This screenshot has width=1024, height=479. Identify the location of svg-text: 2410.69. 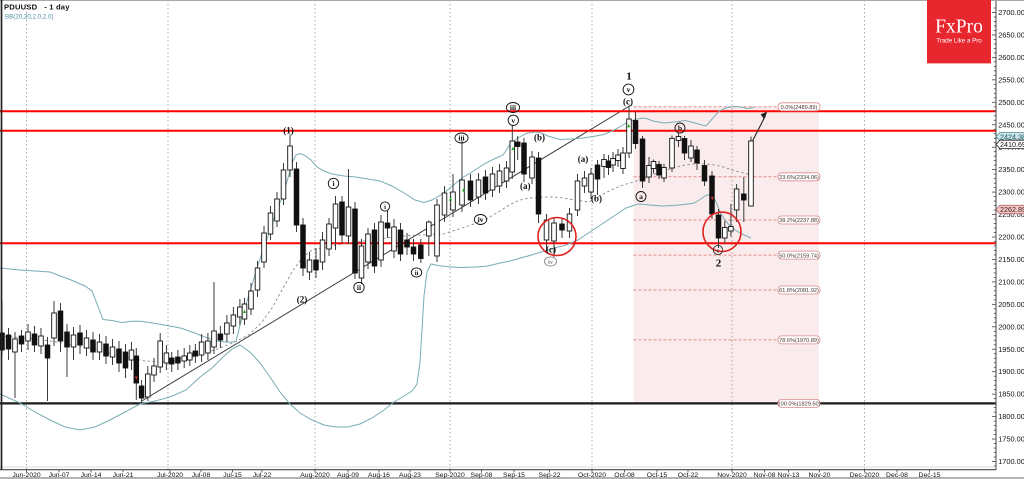
(1012, 144).